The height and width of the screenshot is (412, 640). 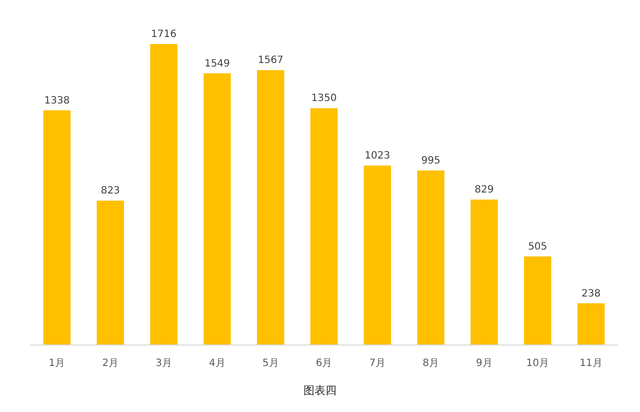 What do you see at coordinates (538, 246) in the screenshot?
I see `data-label: 505` at bounding box center [538, 246].